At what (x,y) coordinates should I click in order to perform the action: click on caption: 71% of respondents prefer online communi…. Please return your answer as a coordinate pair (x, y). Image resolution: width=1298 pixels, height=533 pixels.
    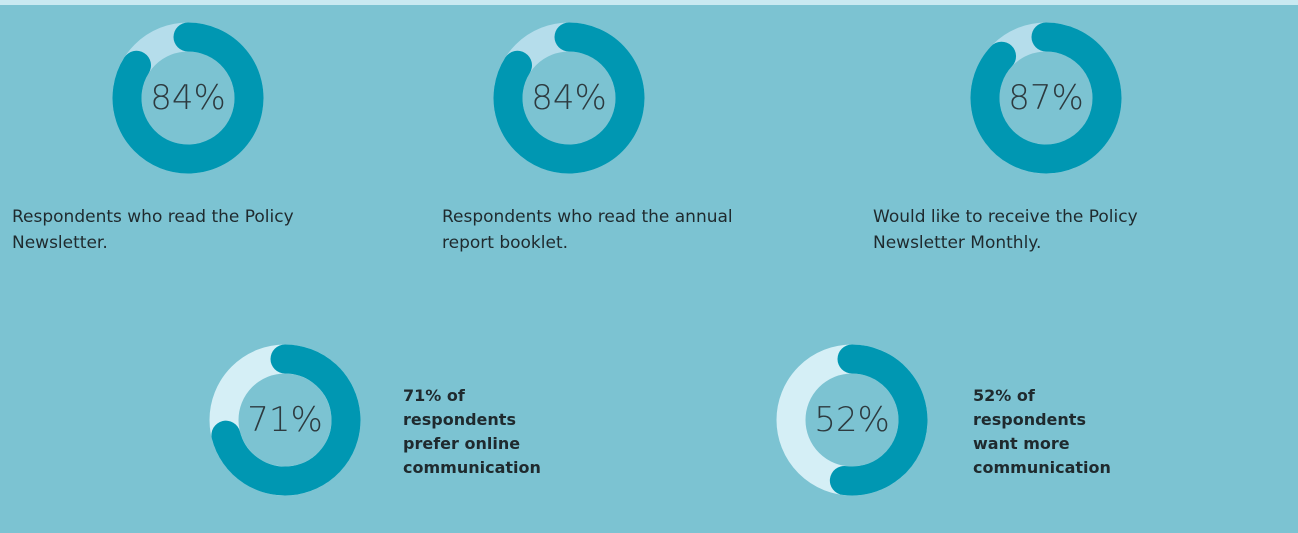
    Looking at the image, I should click on (472, 431).